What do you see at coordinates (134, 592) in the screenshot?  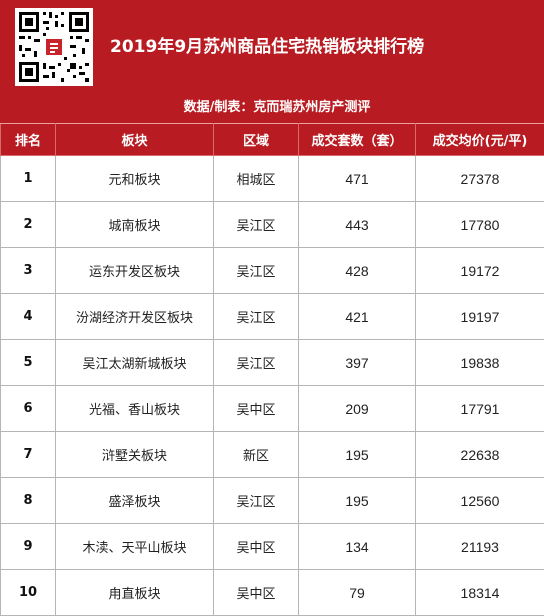 I see `block-cell: 甪直板块` at bounding box center [134, 592].